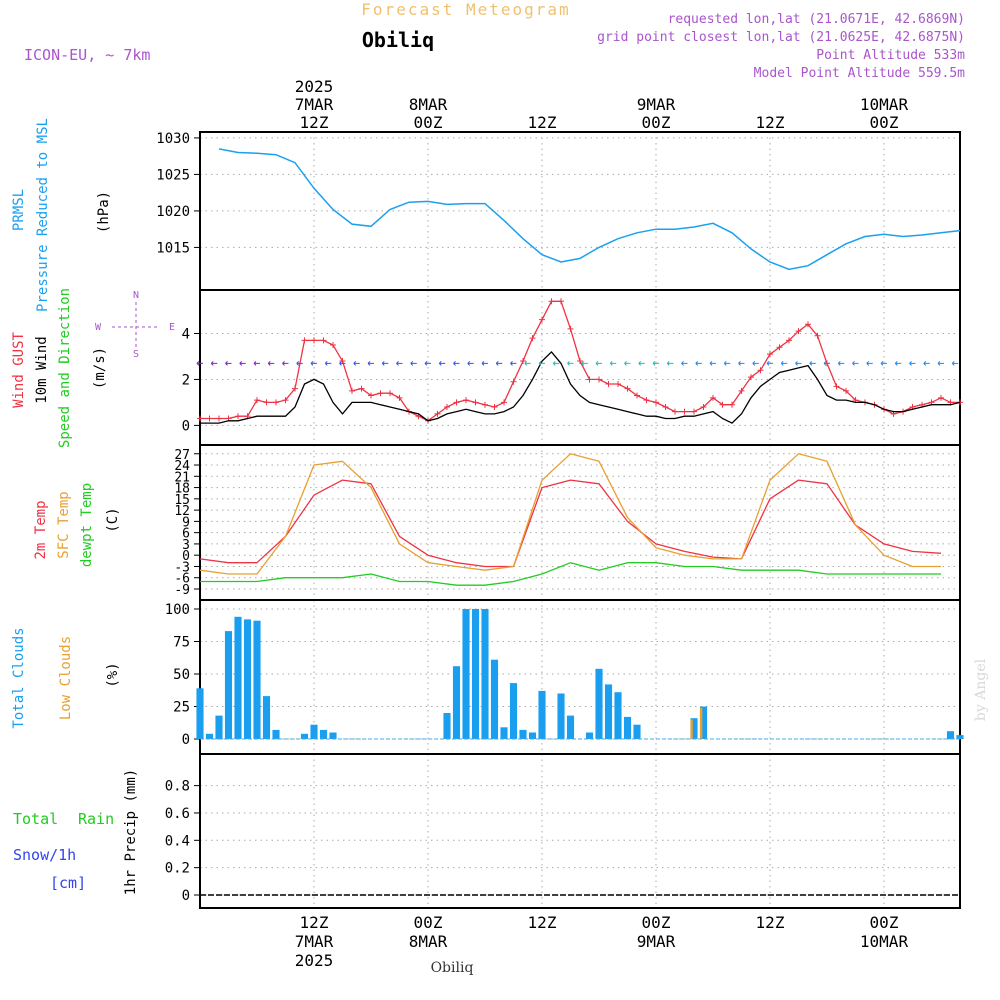 This screenshot has height=1000, width=1000. I want to click on total-label: Total, so click(35, 819).